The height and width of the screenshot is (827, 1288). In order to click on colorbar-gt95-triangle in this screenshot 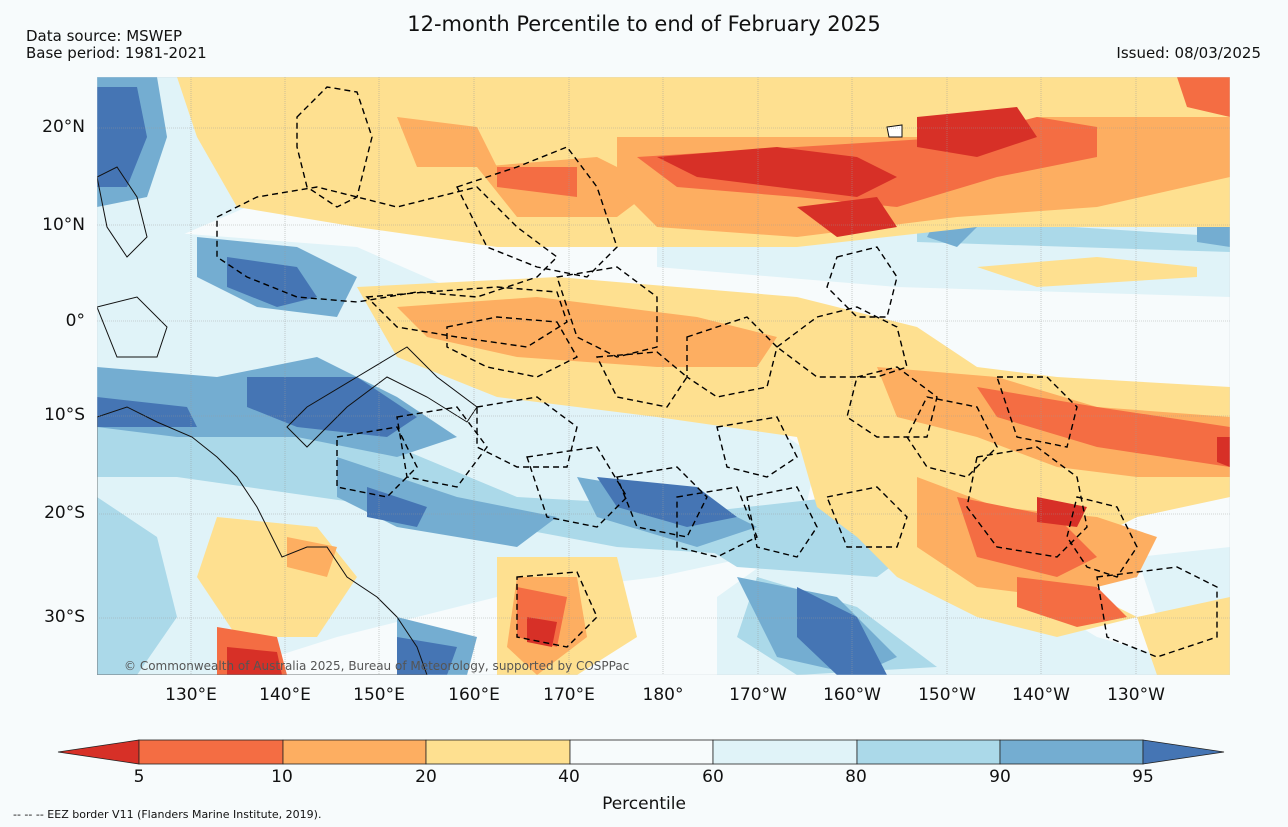, I will do `click(1183, 752)`.